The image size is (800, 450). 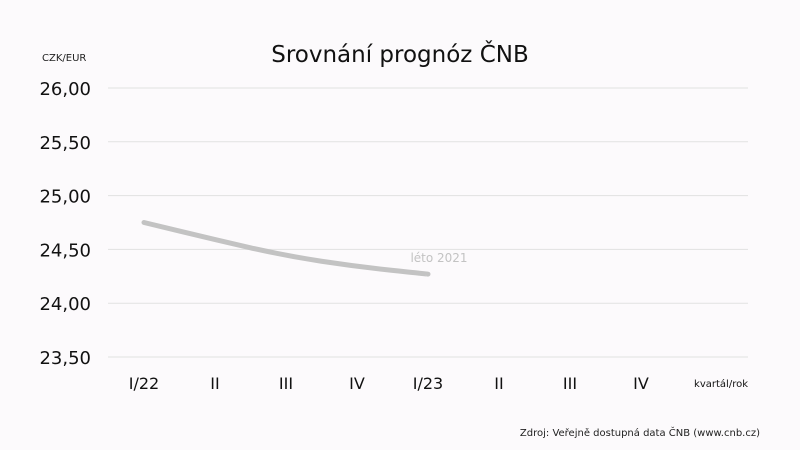 What do you see at coordinates (286, 248) in the screenshot?
I see `series-line` at bounding box center [286, 248].